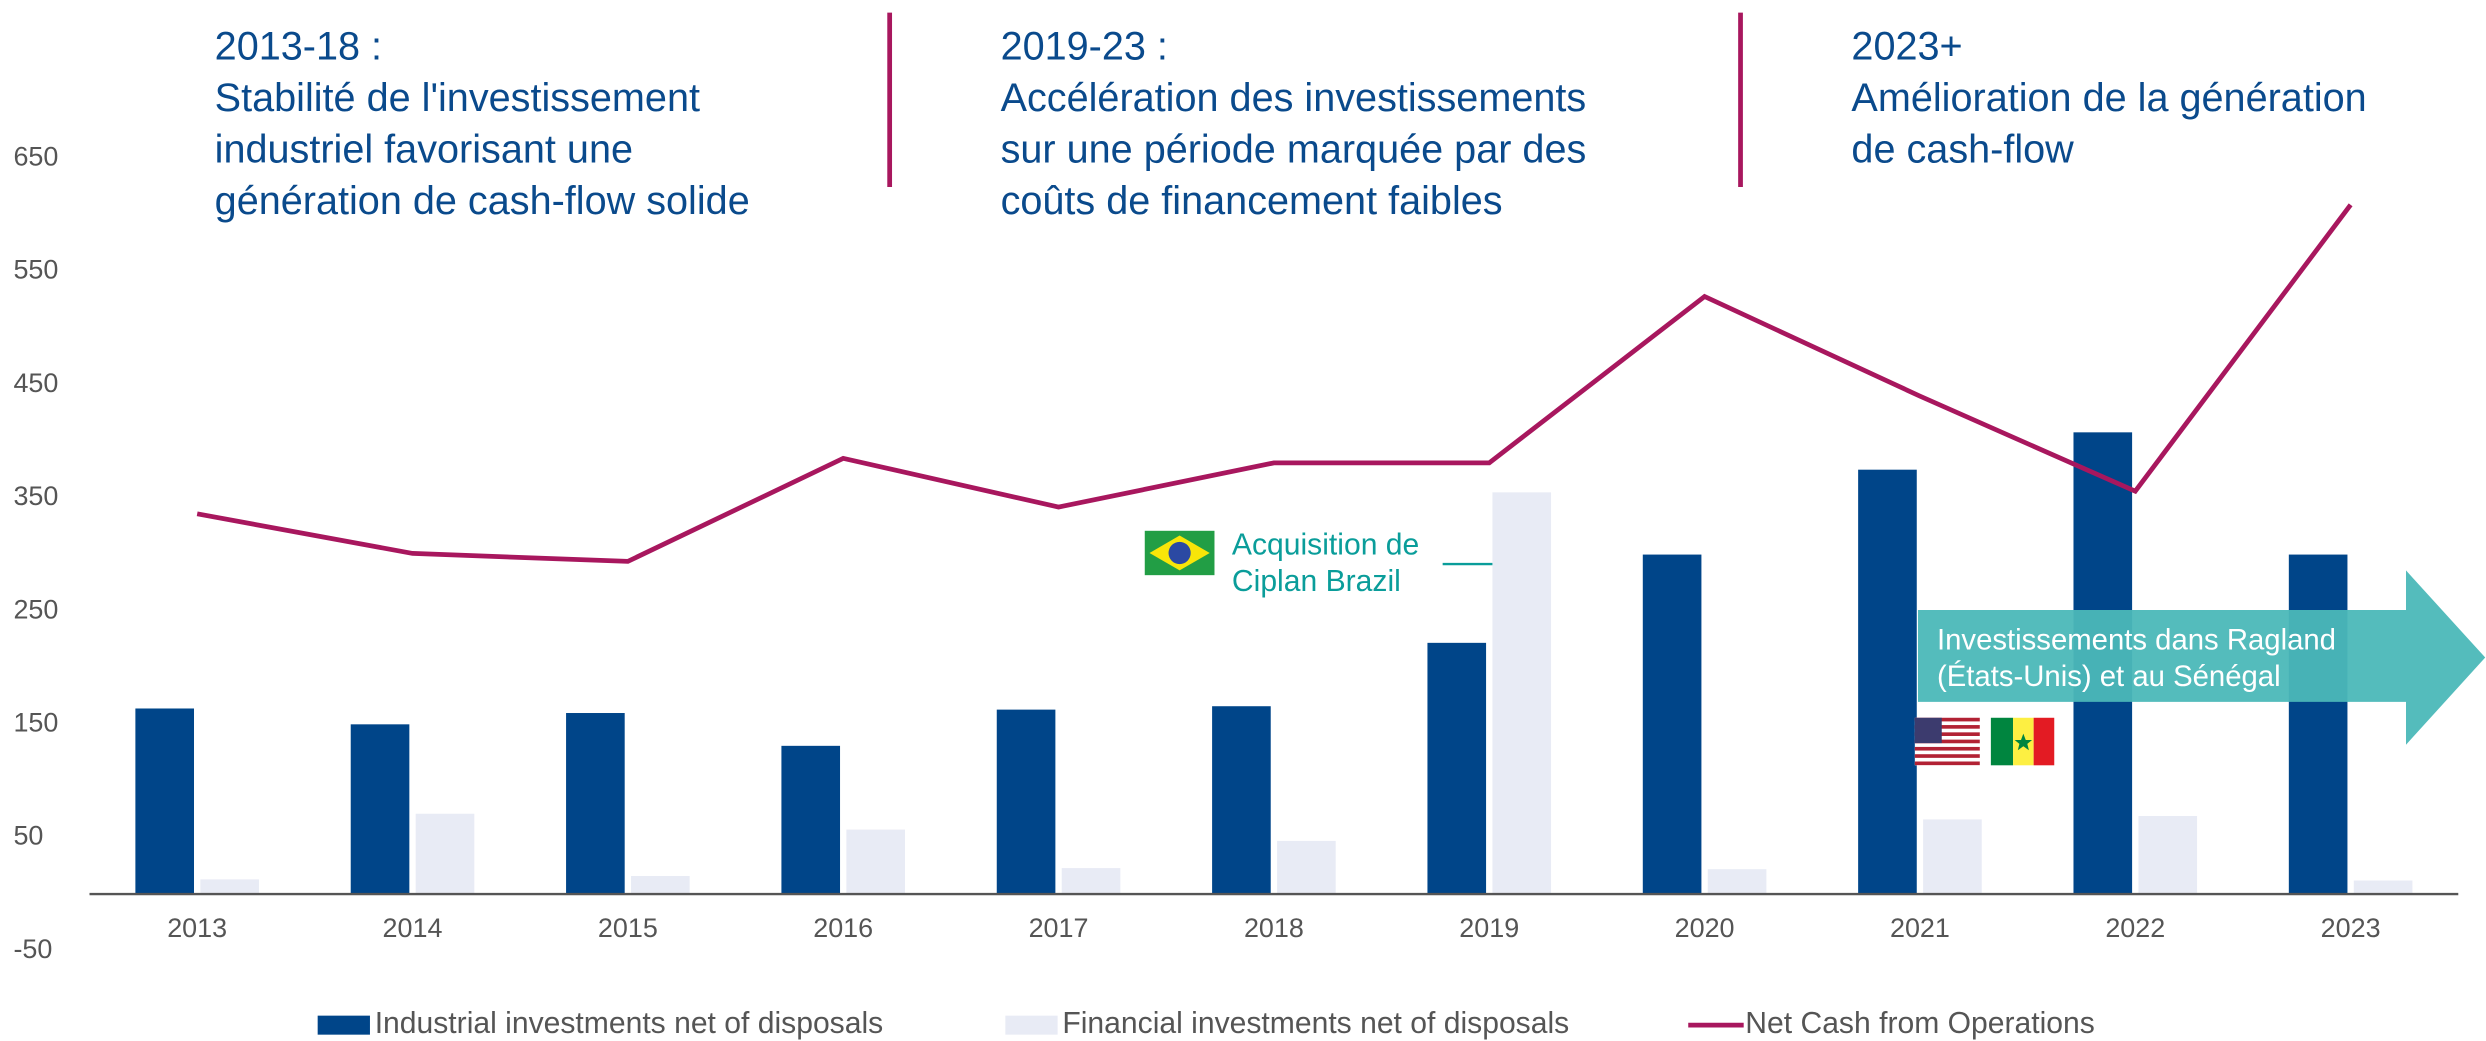 The width and height of the screenshot is (2486, 1041). I want to click on y-tick-label: 150, so click(35, 722).